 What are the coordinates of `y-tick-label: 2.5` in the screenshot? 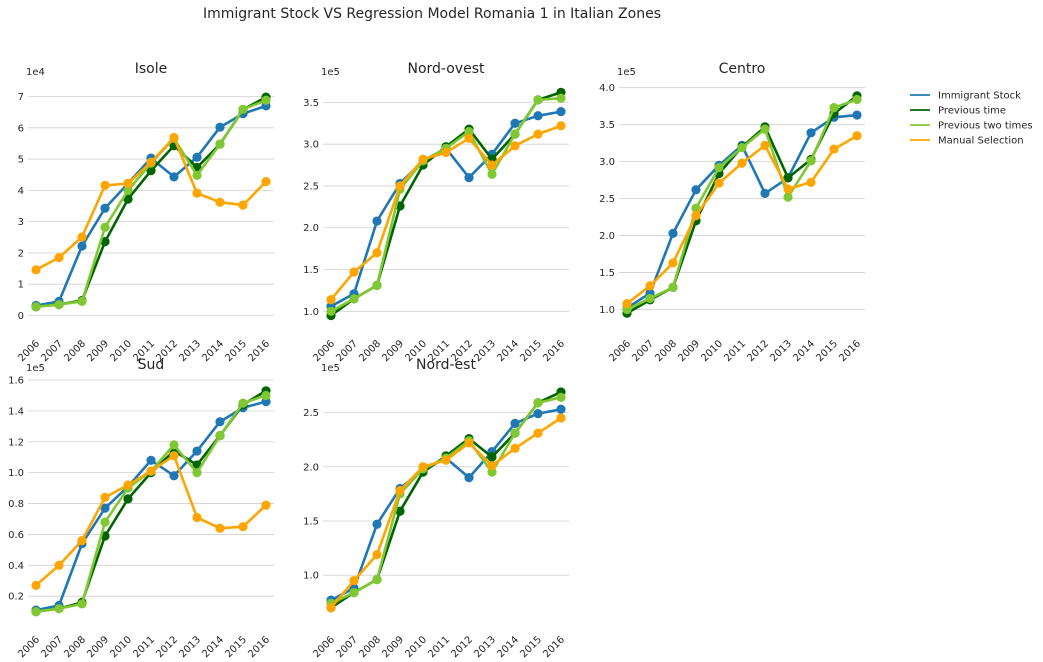 It's located at (311, 413).